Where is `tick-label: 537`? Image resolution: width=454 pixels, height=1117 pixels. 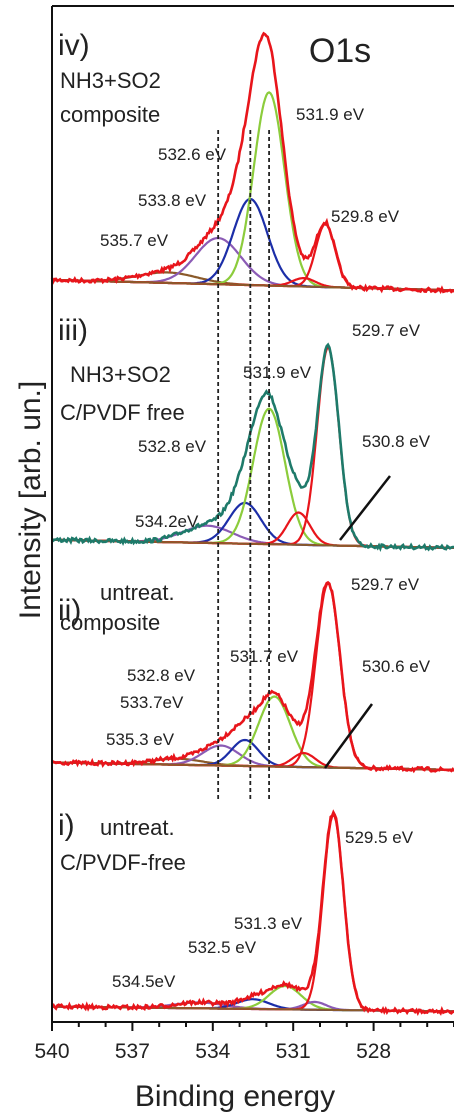 tick-label: 537 is located at coordinates (132, 1051).